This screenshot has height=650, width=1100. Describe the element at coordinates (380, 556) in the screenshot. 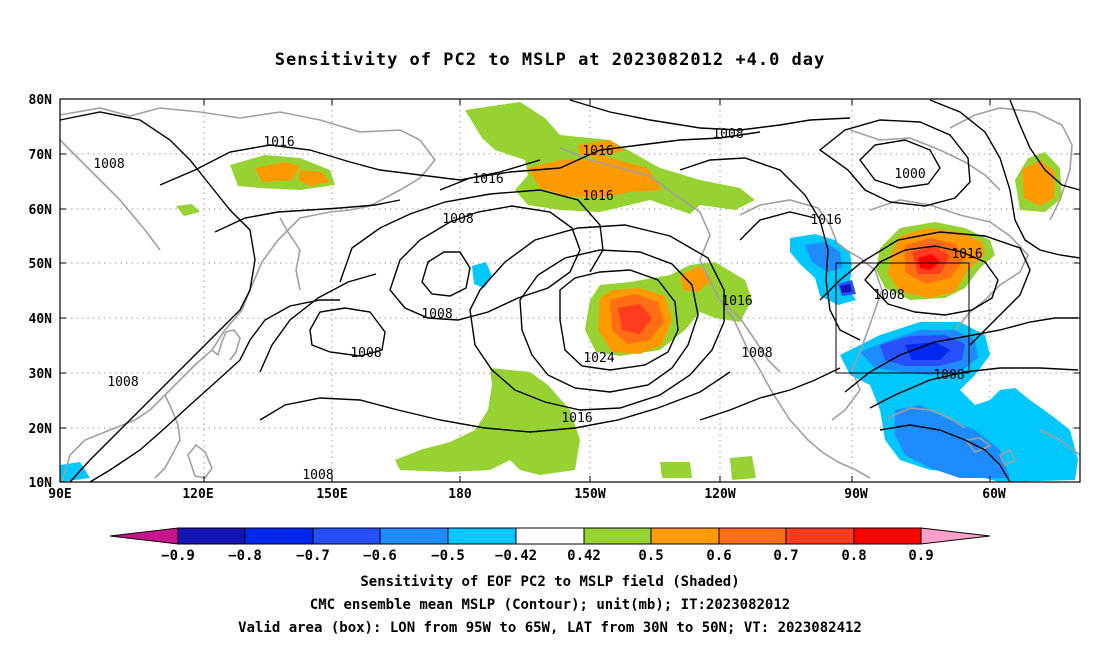

I see `colorbar-label: −0.6` at that location.